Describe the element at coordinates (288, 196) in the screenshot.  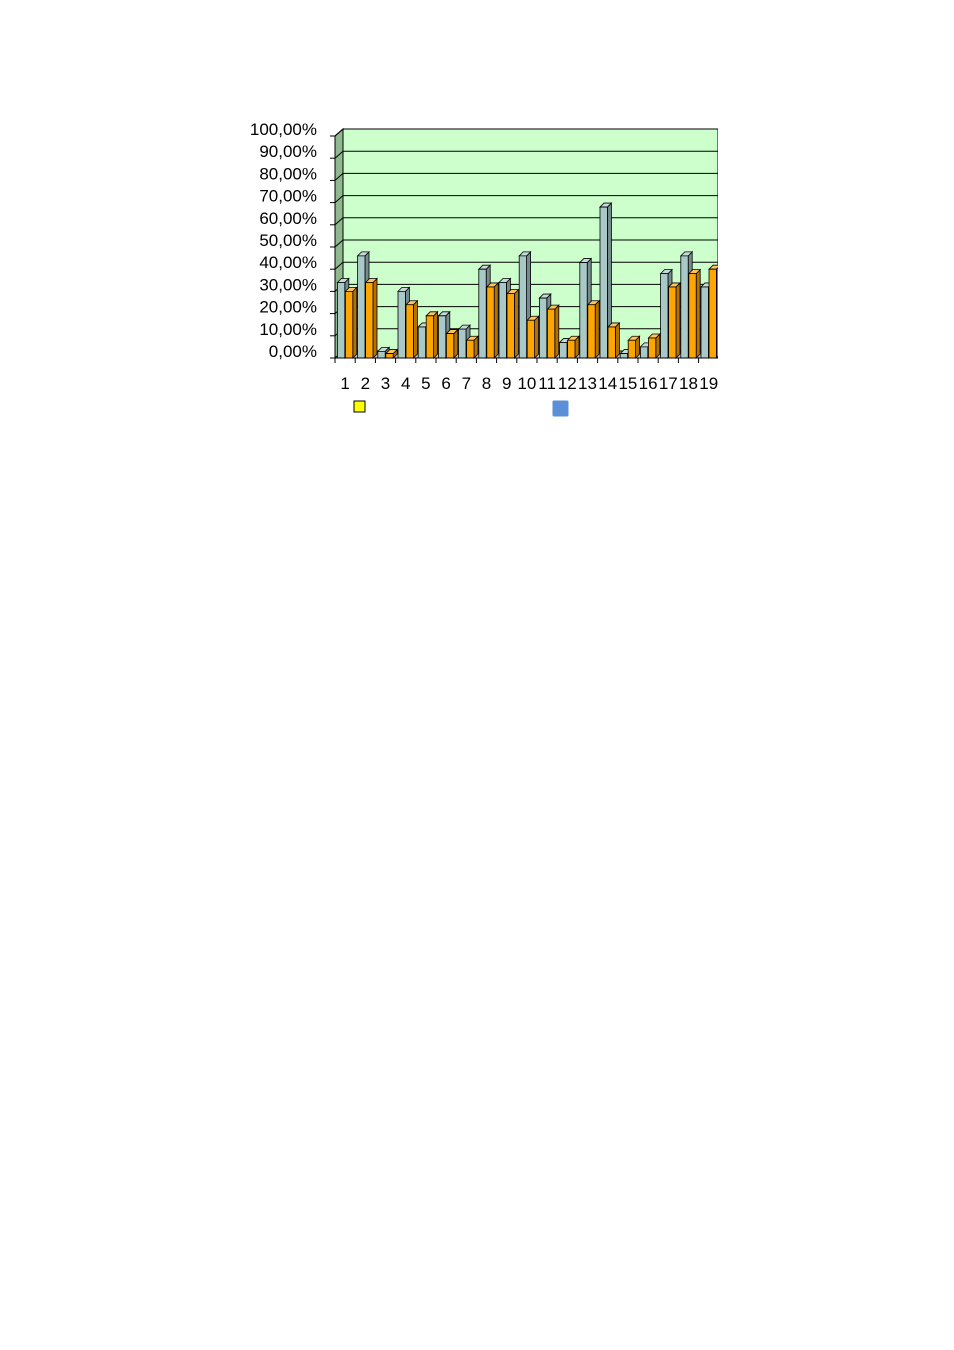
I see `y-tick-label: 70,00%` at that location.